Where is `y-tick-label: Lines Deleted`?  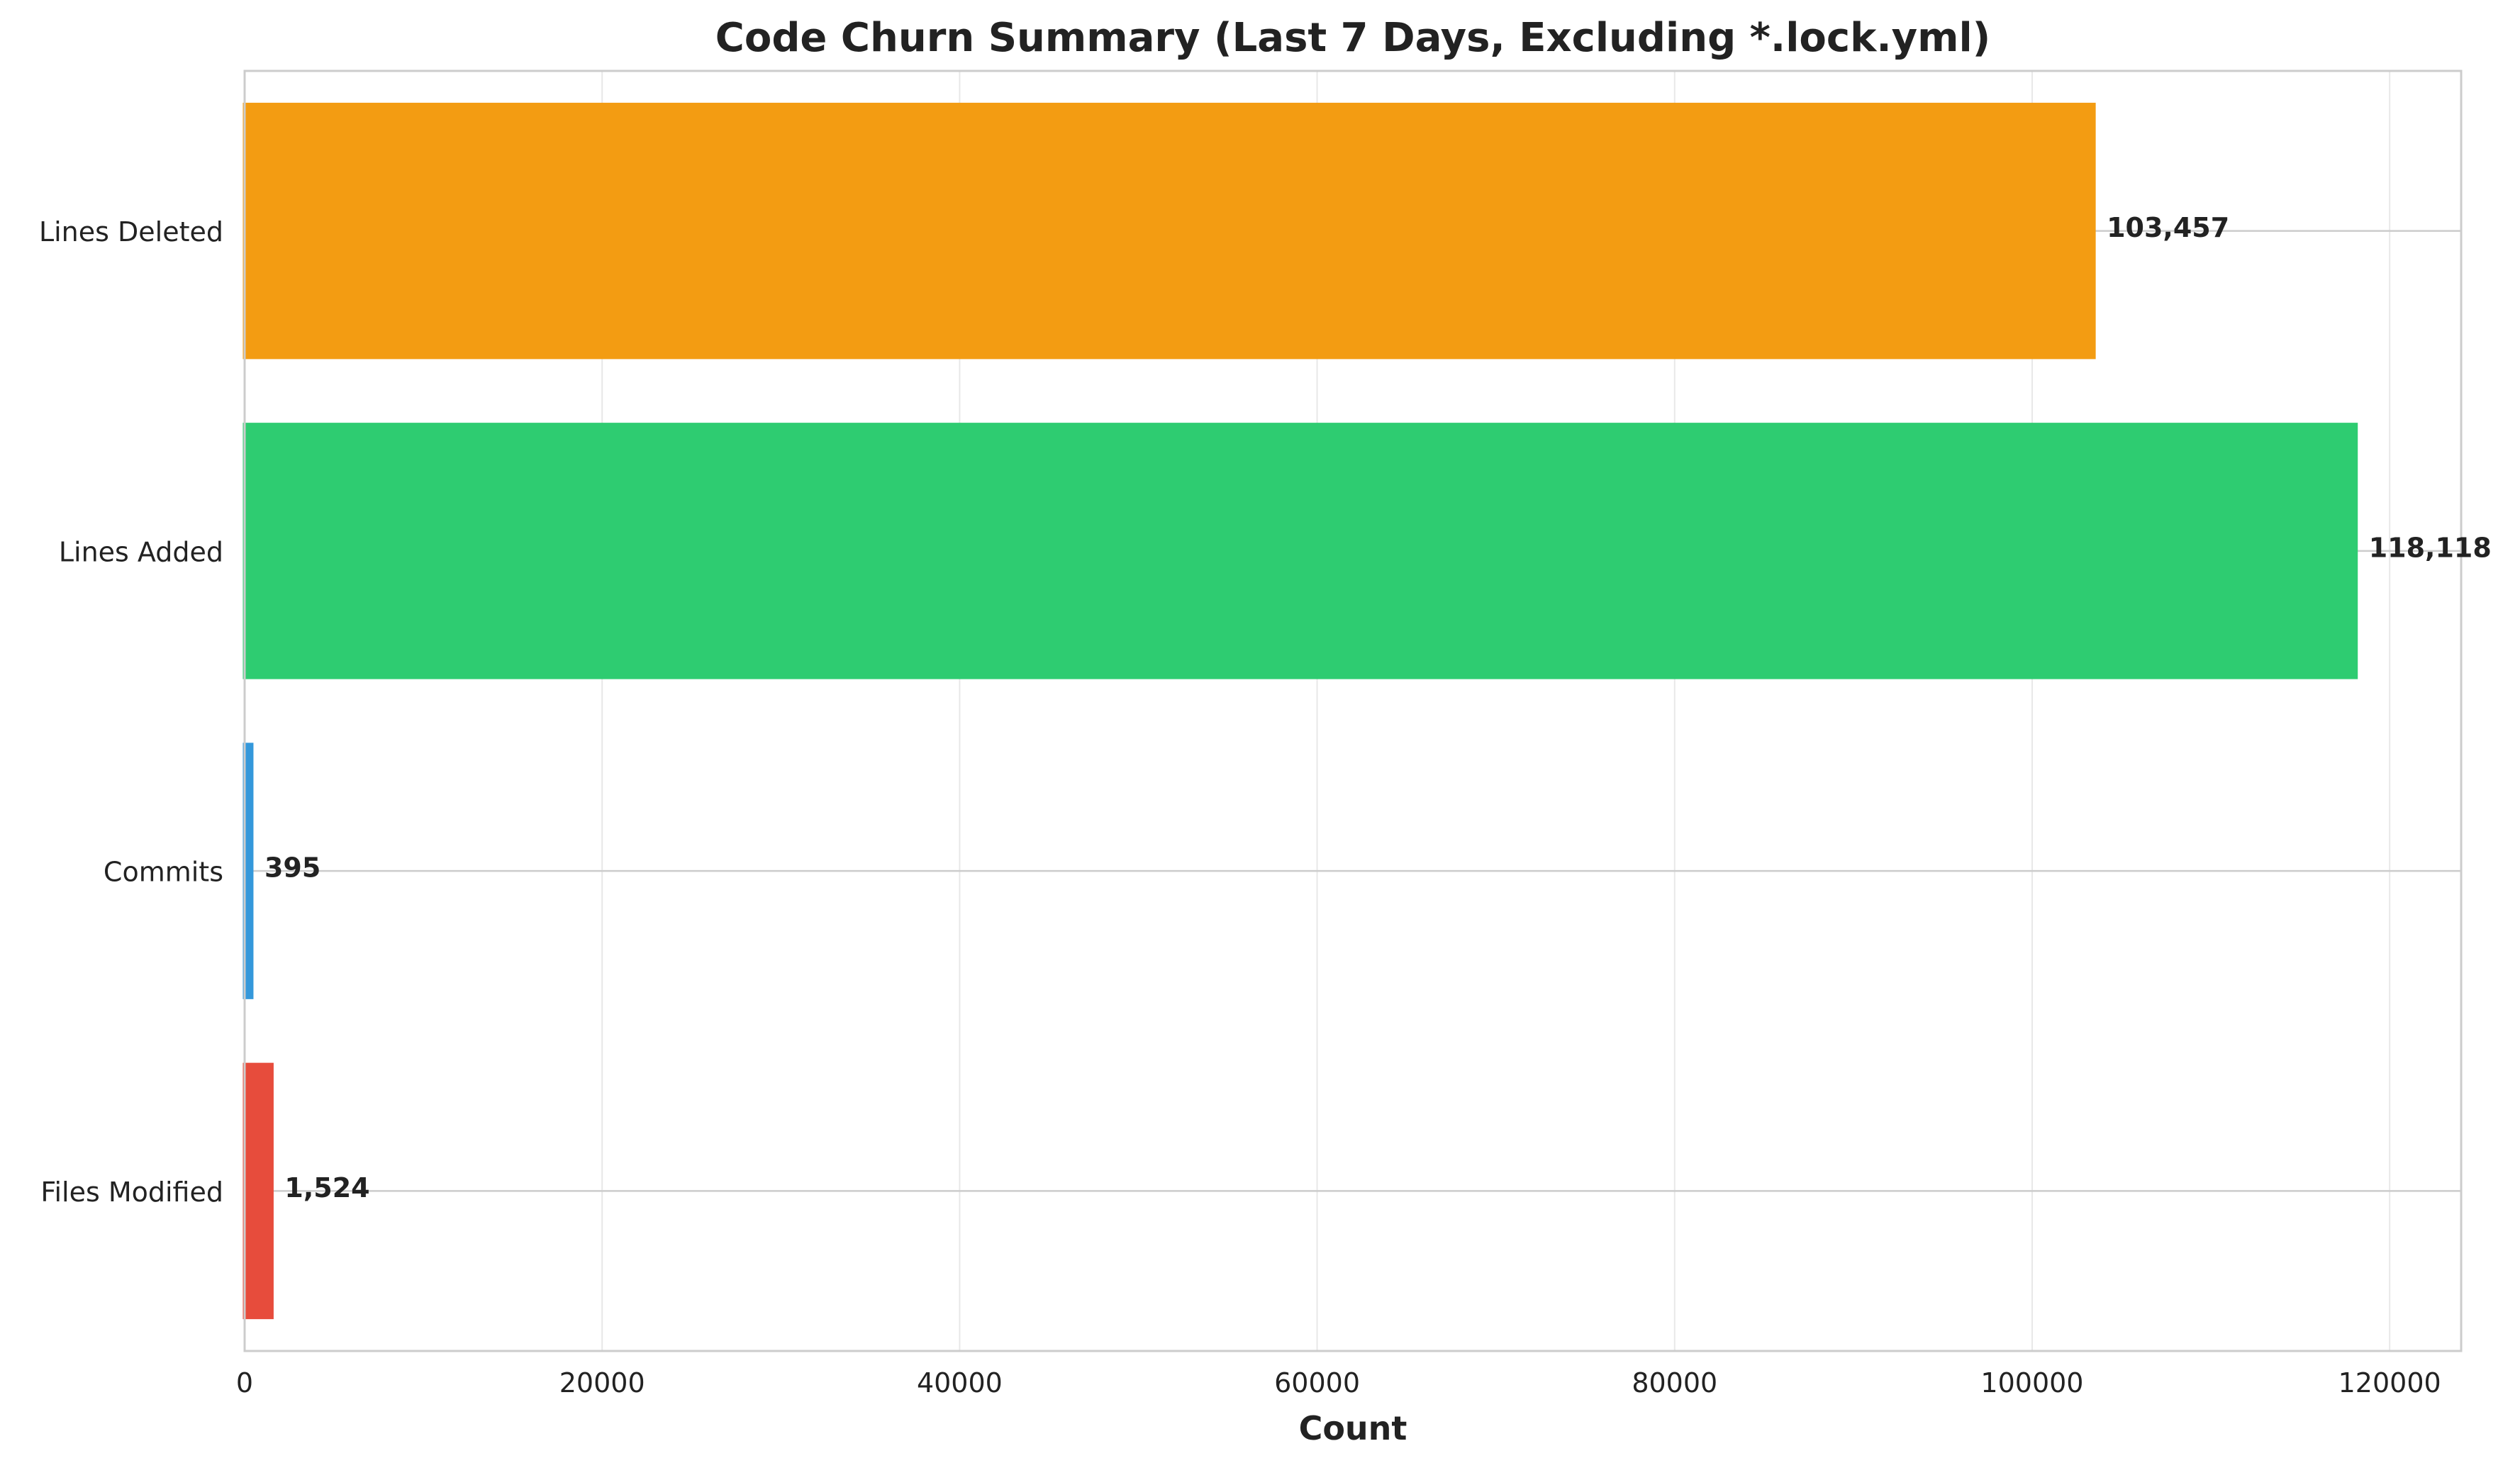
y-tick-label: Lines Deleted is located at coordinates (131, 232).